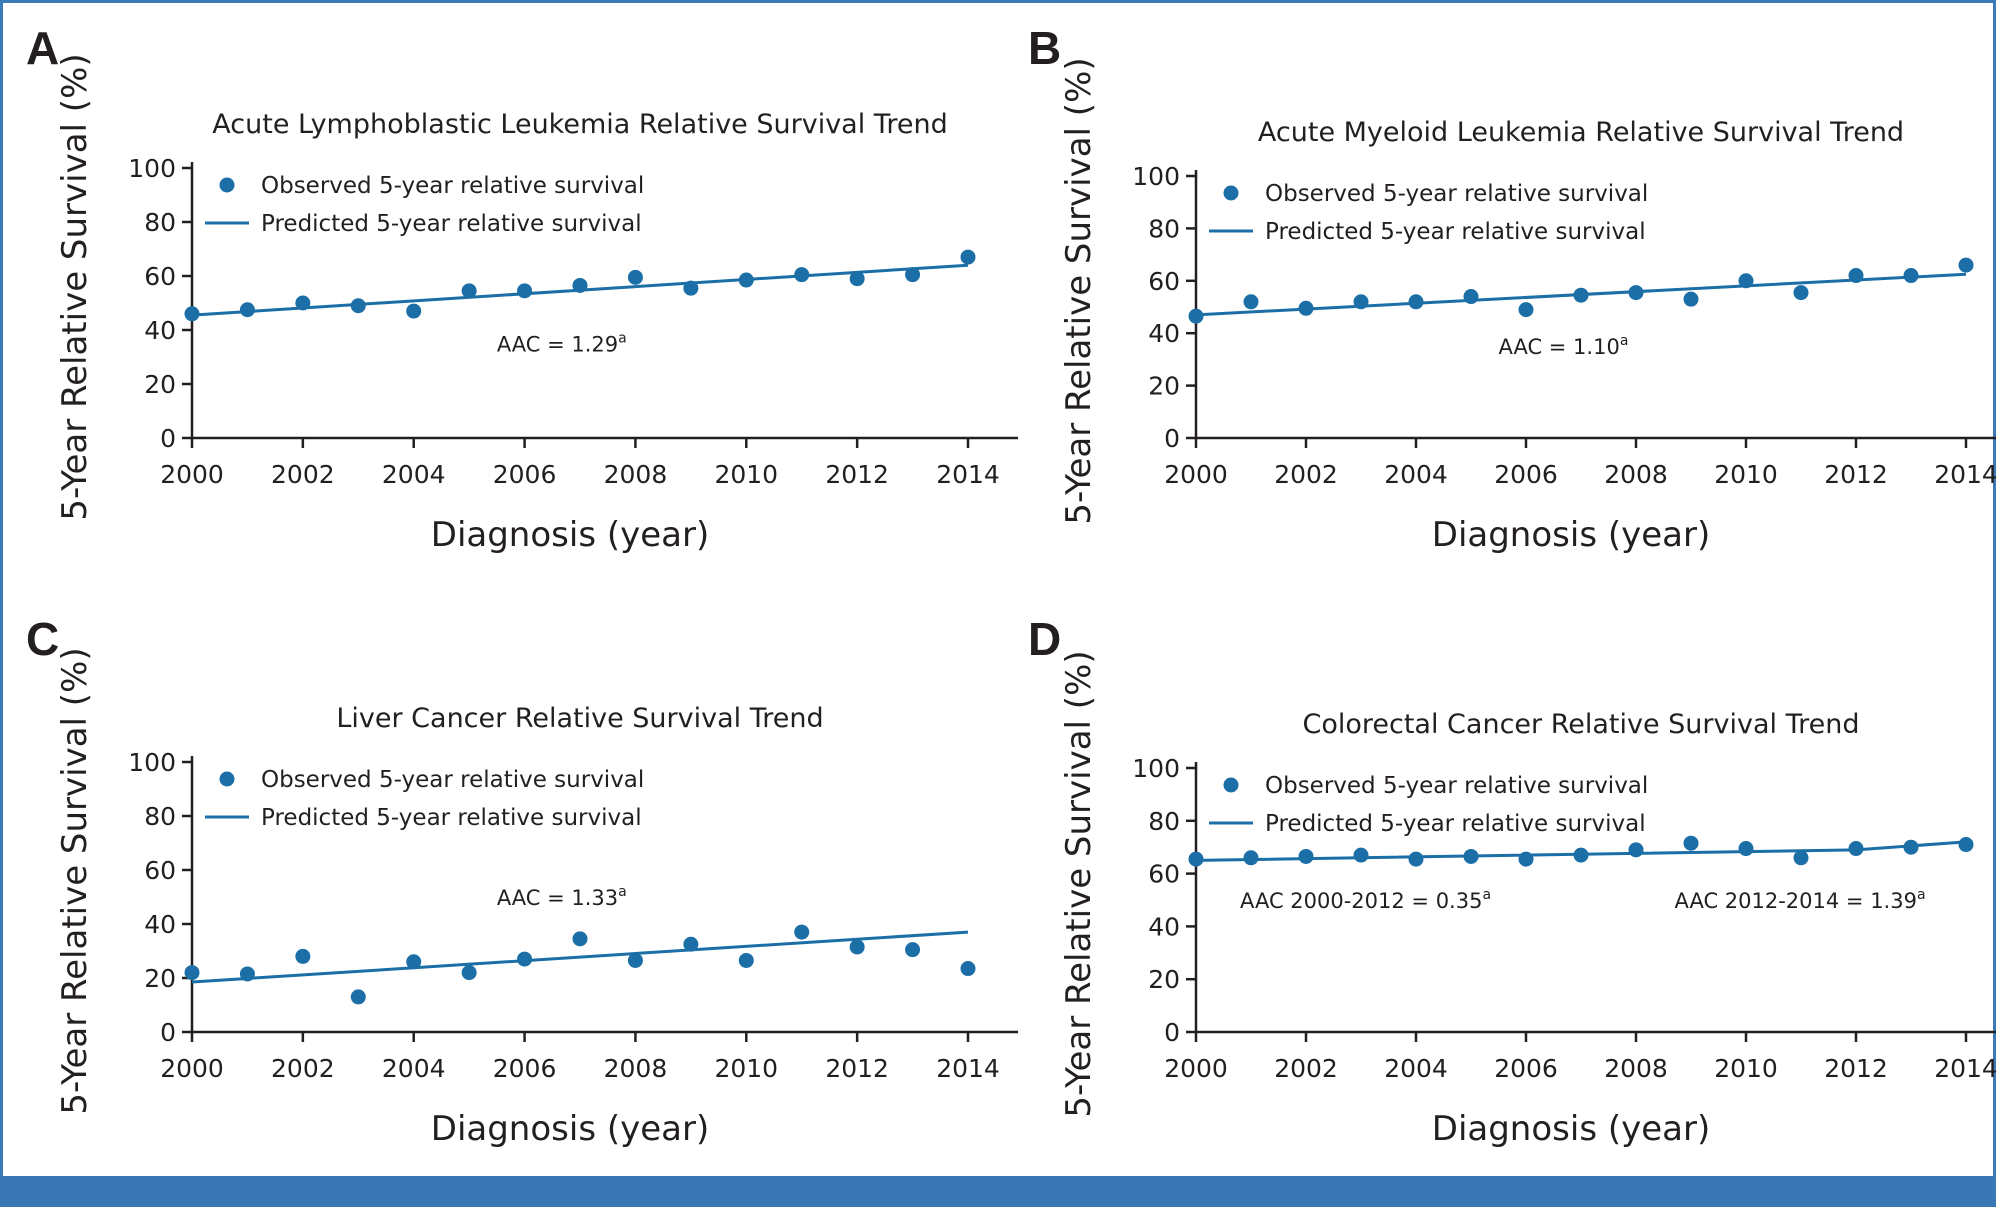 The image size is (1996, 1207). What do you see at coordinates (998, 1191) in the screenshot?
I see `bottom-band` at bounding box center [998, 1191].